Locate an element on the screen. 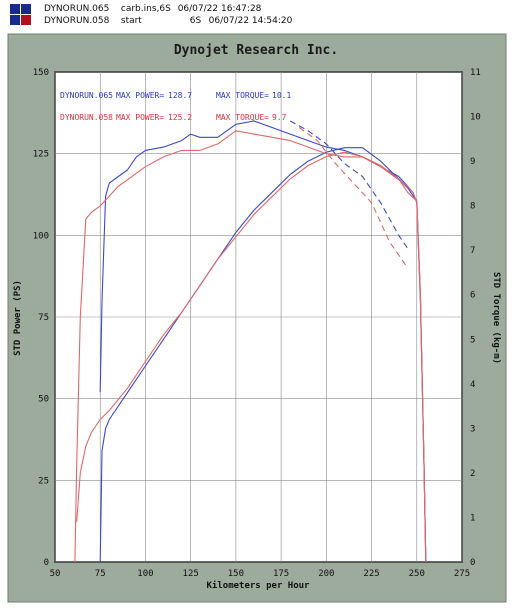  y-tick-label: 125 is located at coordinates (41, 155).